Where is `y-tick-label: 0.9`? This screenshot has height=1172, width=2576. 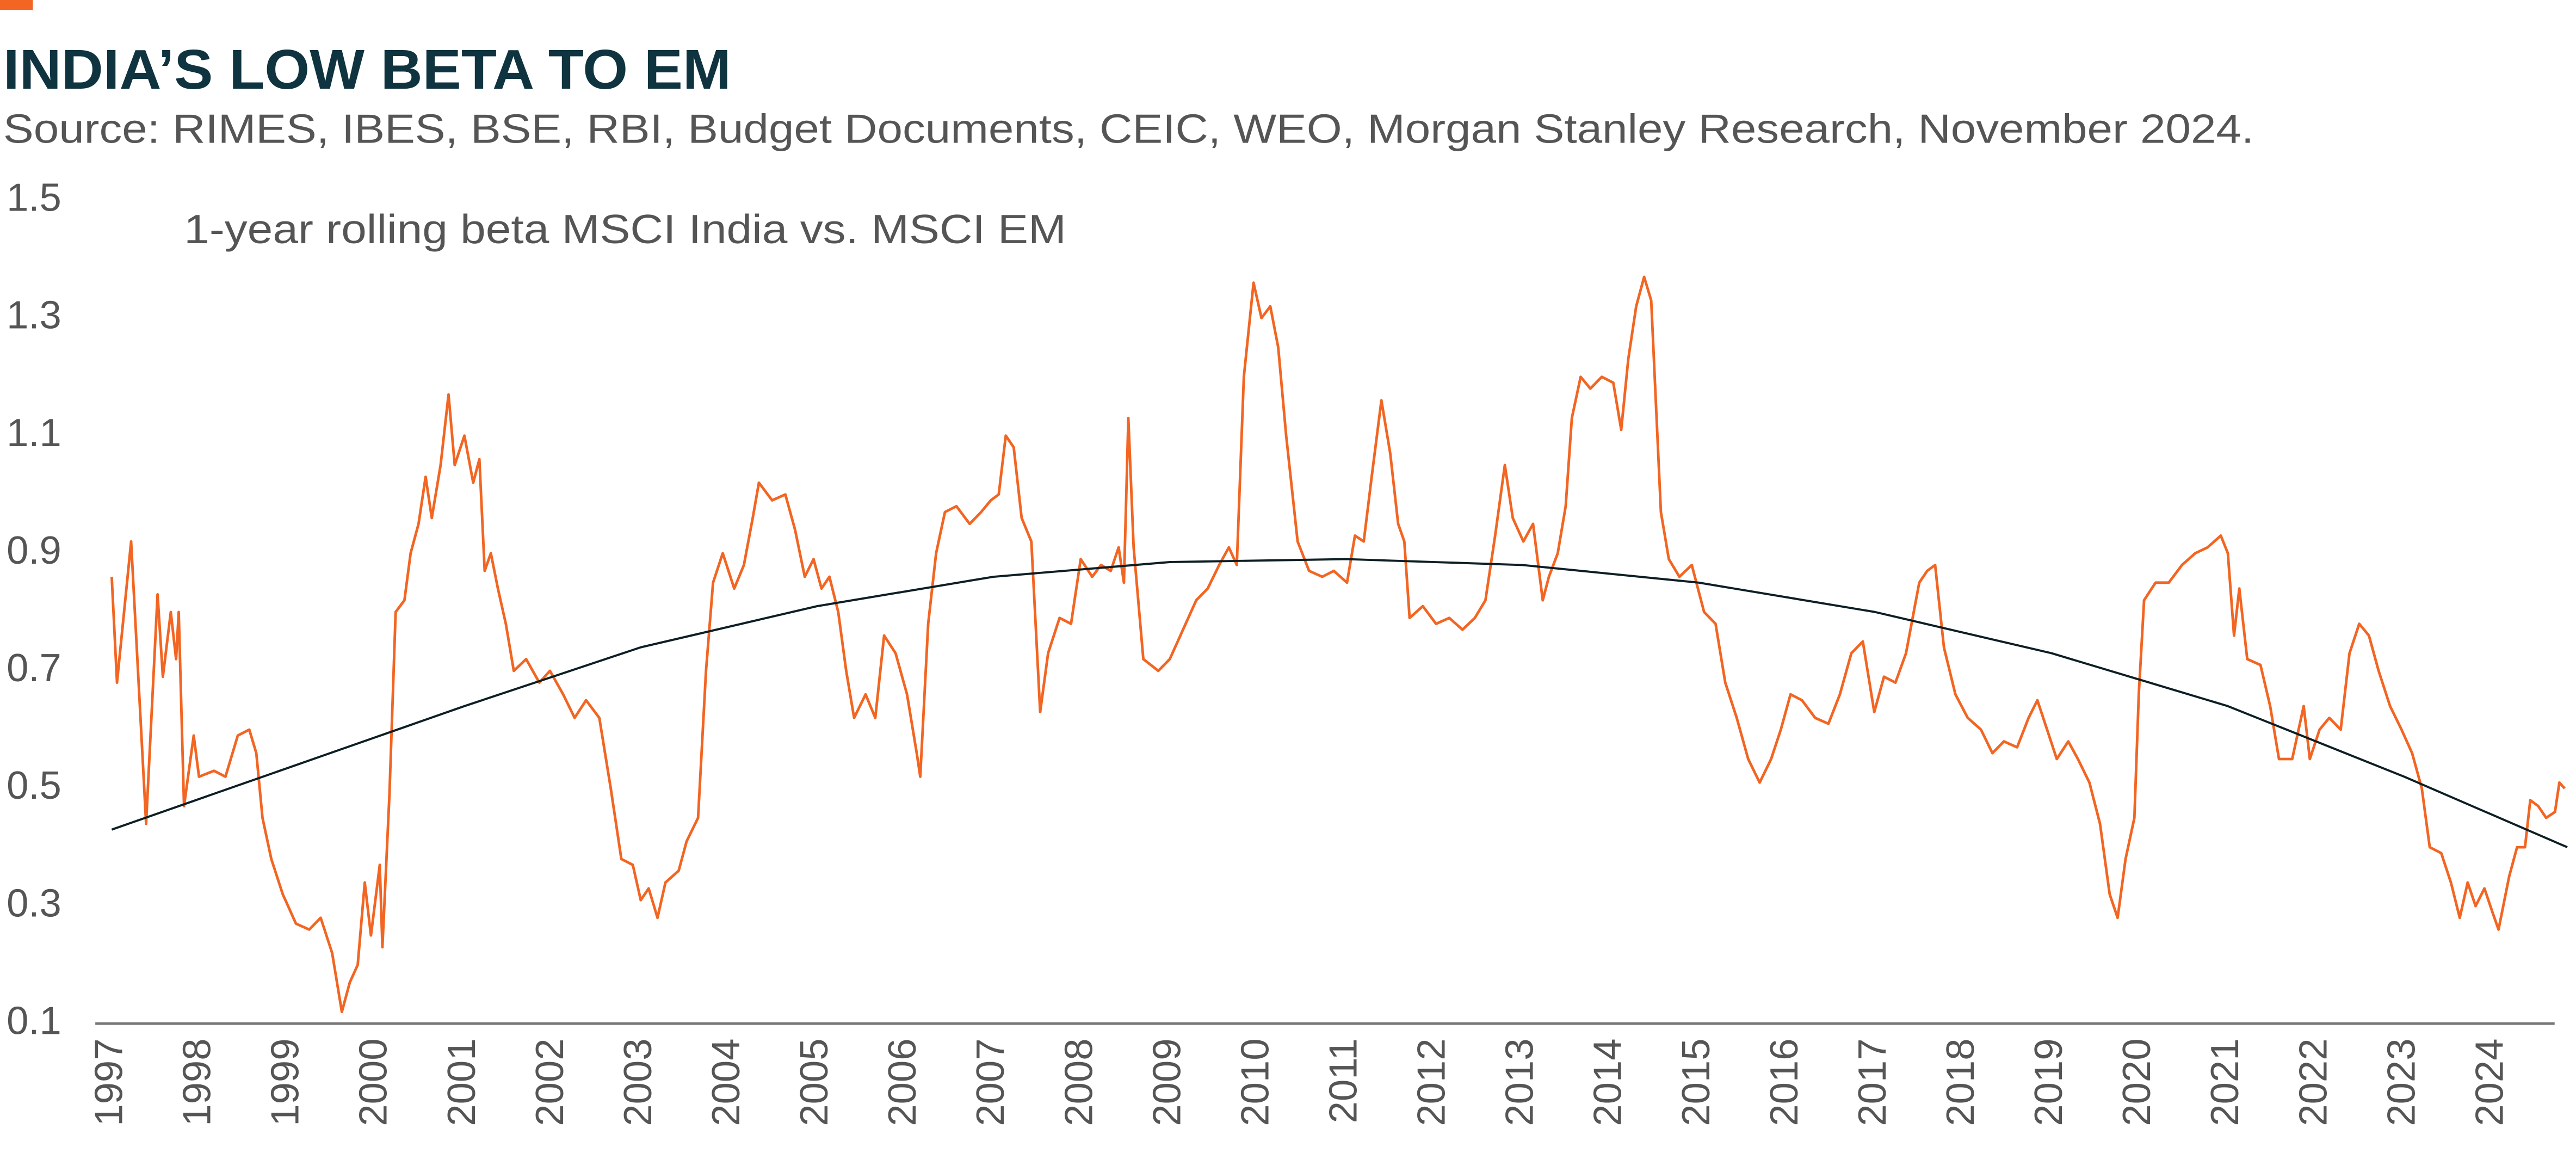
y-tick-label: 0.9 is located at coordinates (34, 550).